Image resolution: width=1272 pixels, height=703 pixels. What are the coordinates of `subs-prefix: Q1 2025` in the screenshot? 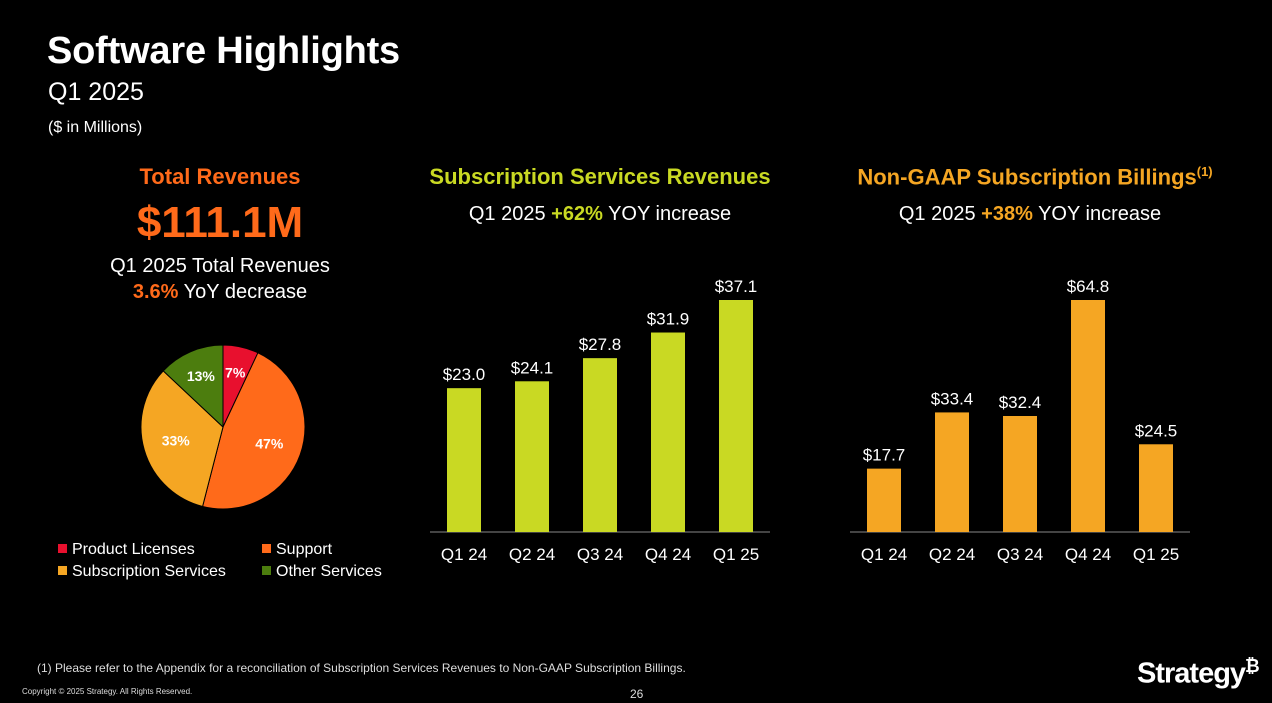 It's located at (510, 214).